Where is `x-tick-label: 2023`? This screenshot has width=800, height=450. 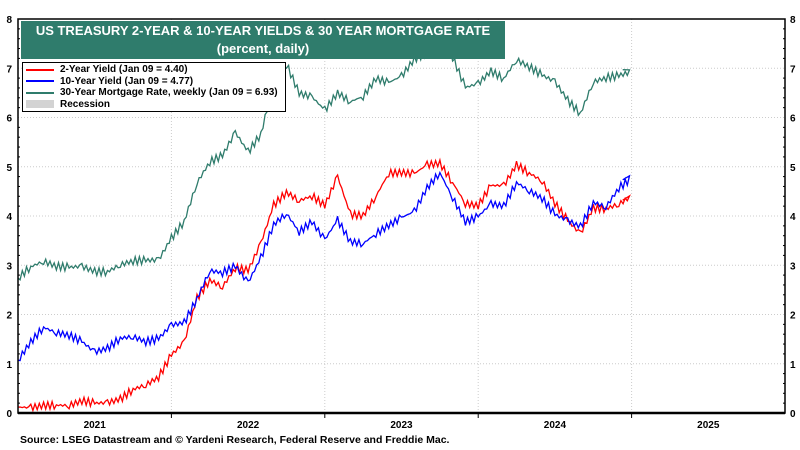
x-tick-label: 2023 is located at coordinates (401, 425).